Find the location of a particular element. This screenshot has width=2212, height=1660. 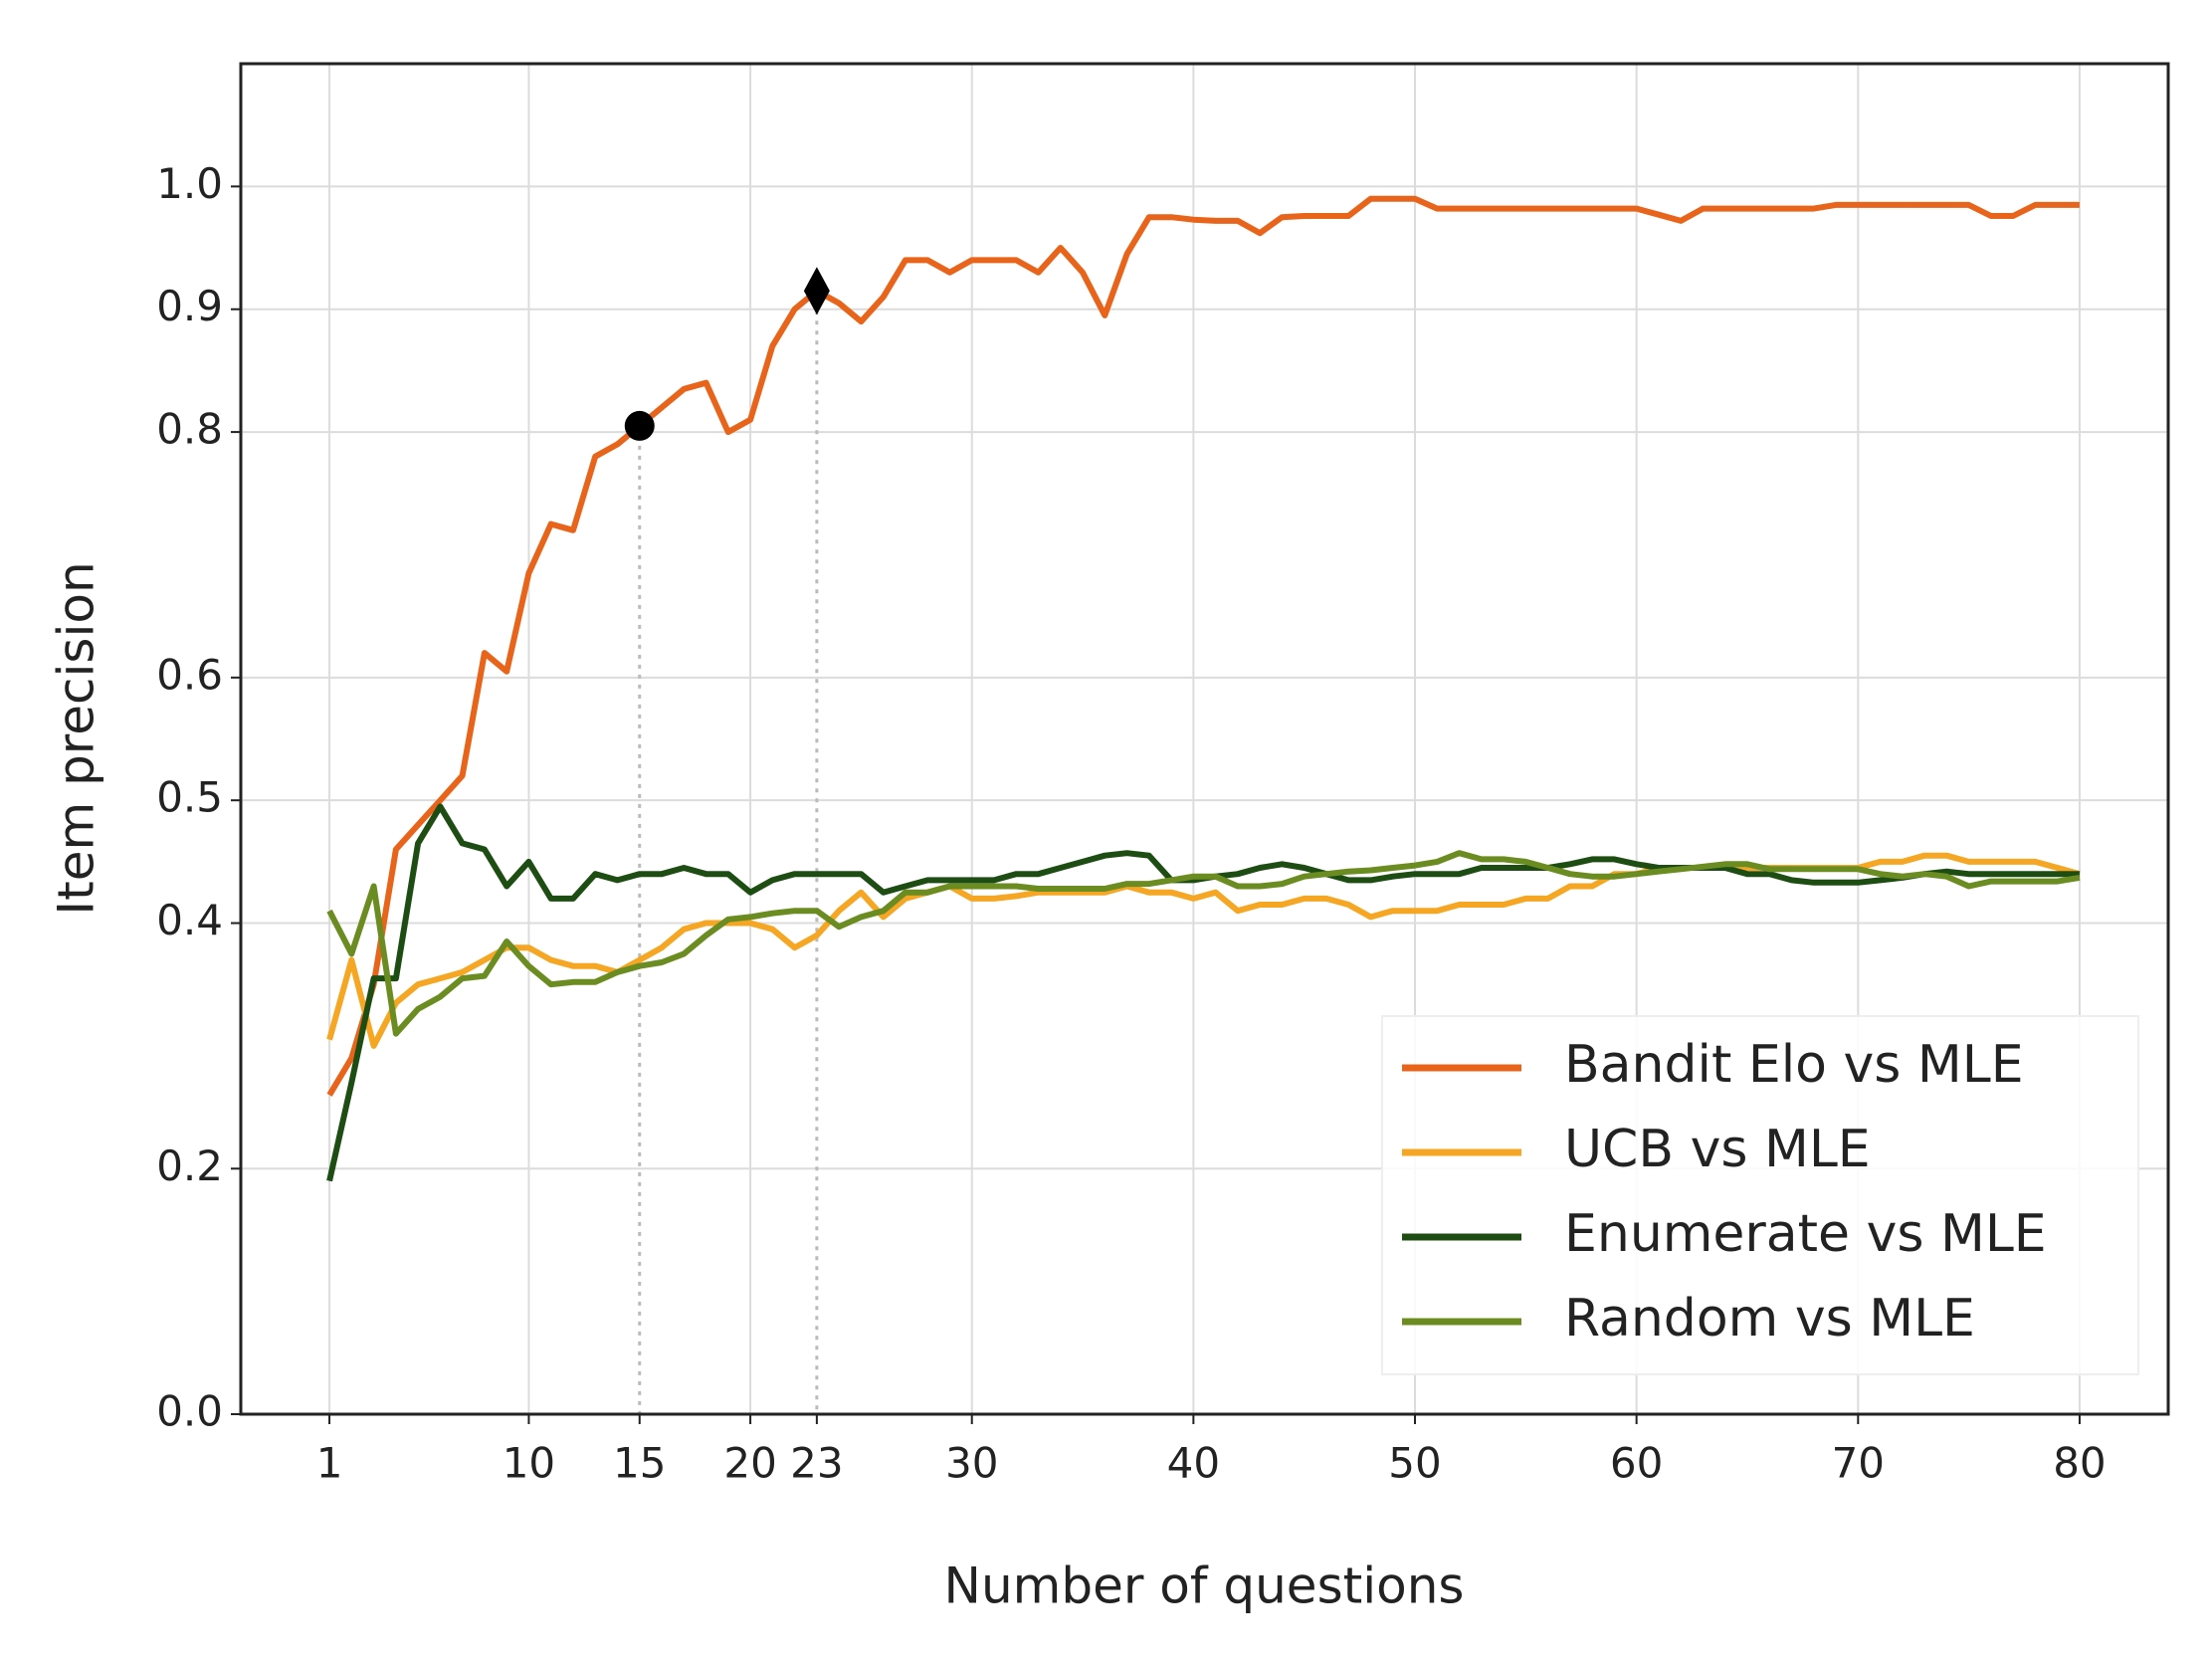

x-tick-label: 60 is located at coordinates (1637, 1463).